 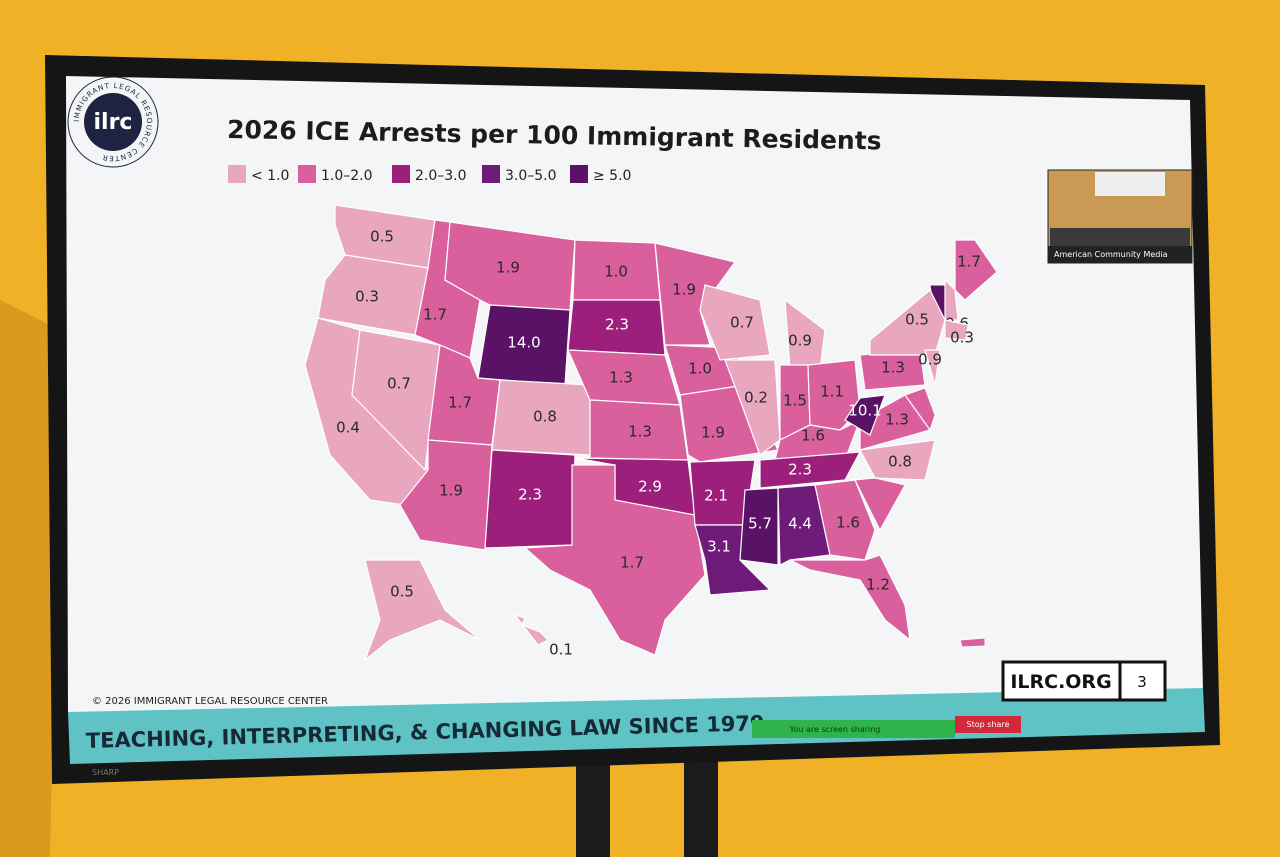 I want to click on state-value: 0.2, so click(x=756, y=398).